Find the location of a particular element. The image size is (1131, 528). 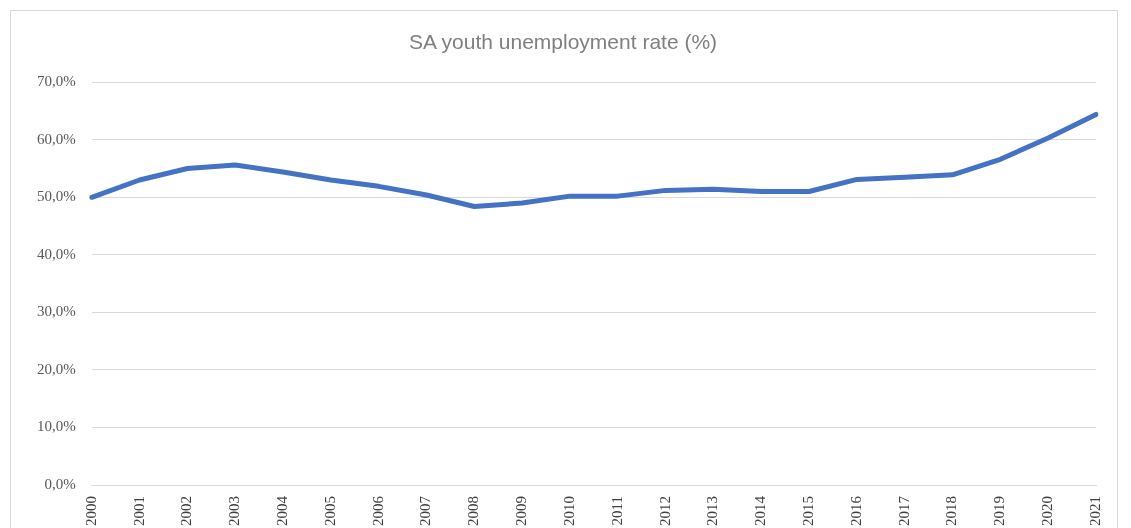

x-tick-label: 2019 is located at coordinates (999, 511).